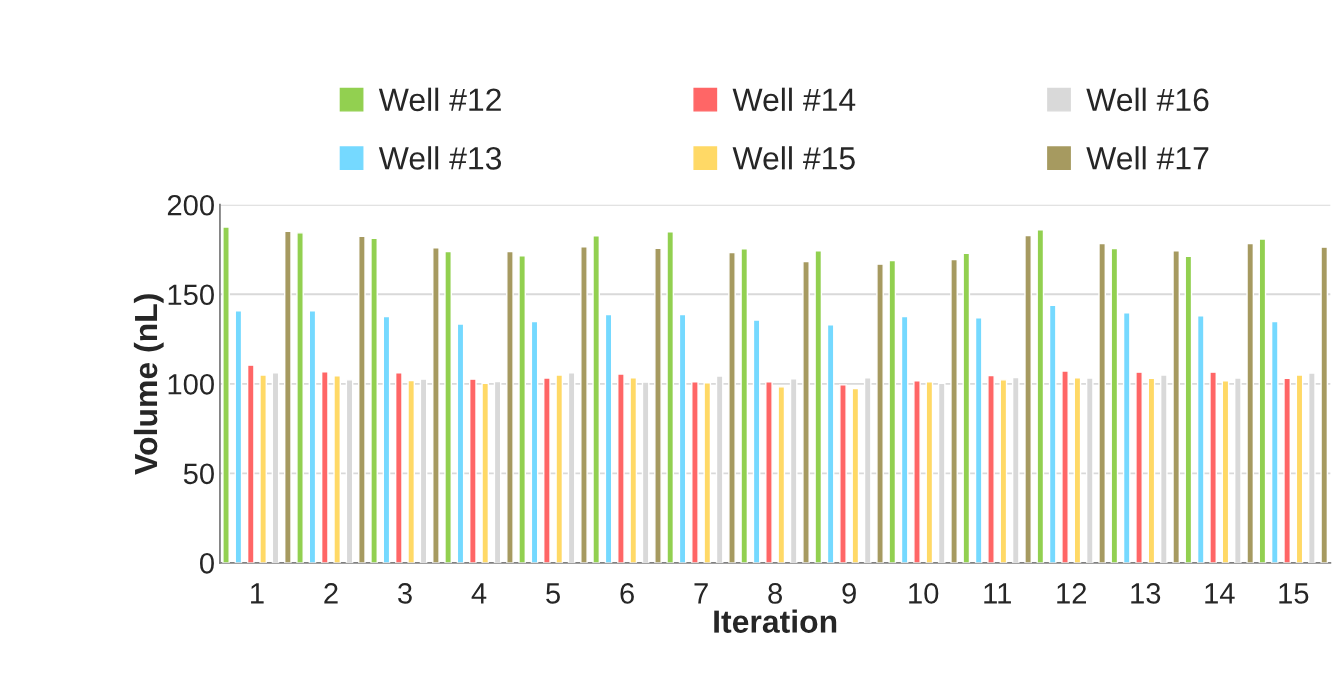 Image resolution: width=1333 pixels, height=694 pixels. Describe the element at coordinates (793, 158) in the screenshot. I see `legend-label: Well #15` at that location.